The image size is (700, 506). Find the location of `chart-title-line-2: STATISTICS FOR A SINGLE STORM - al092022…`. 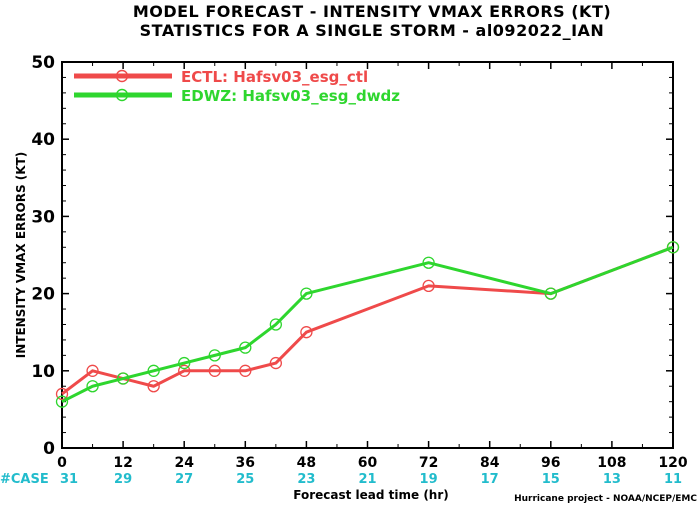

chart-title-line-2: STATISTICS FOR A SINGLE STORM - al092022… is located at coordinates (372, 30).